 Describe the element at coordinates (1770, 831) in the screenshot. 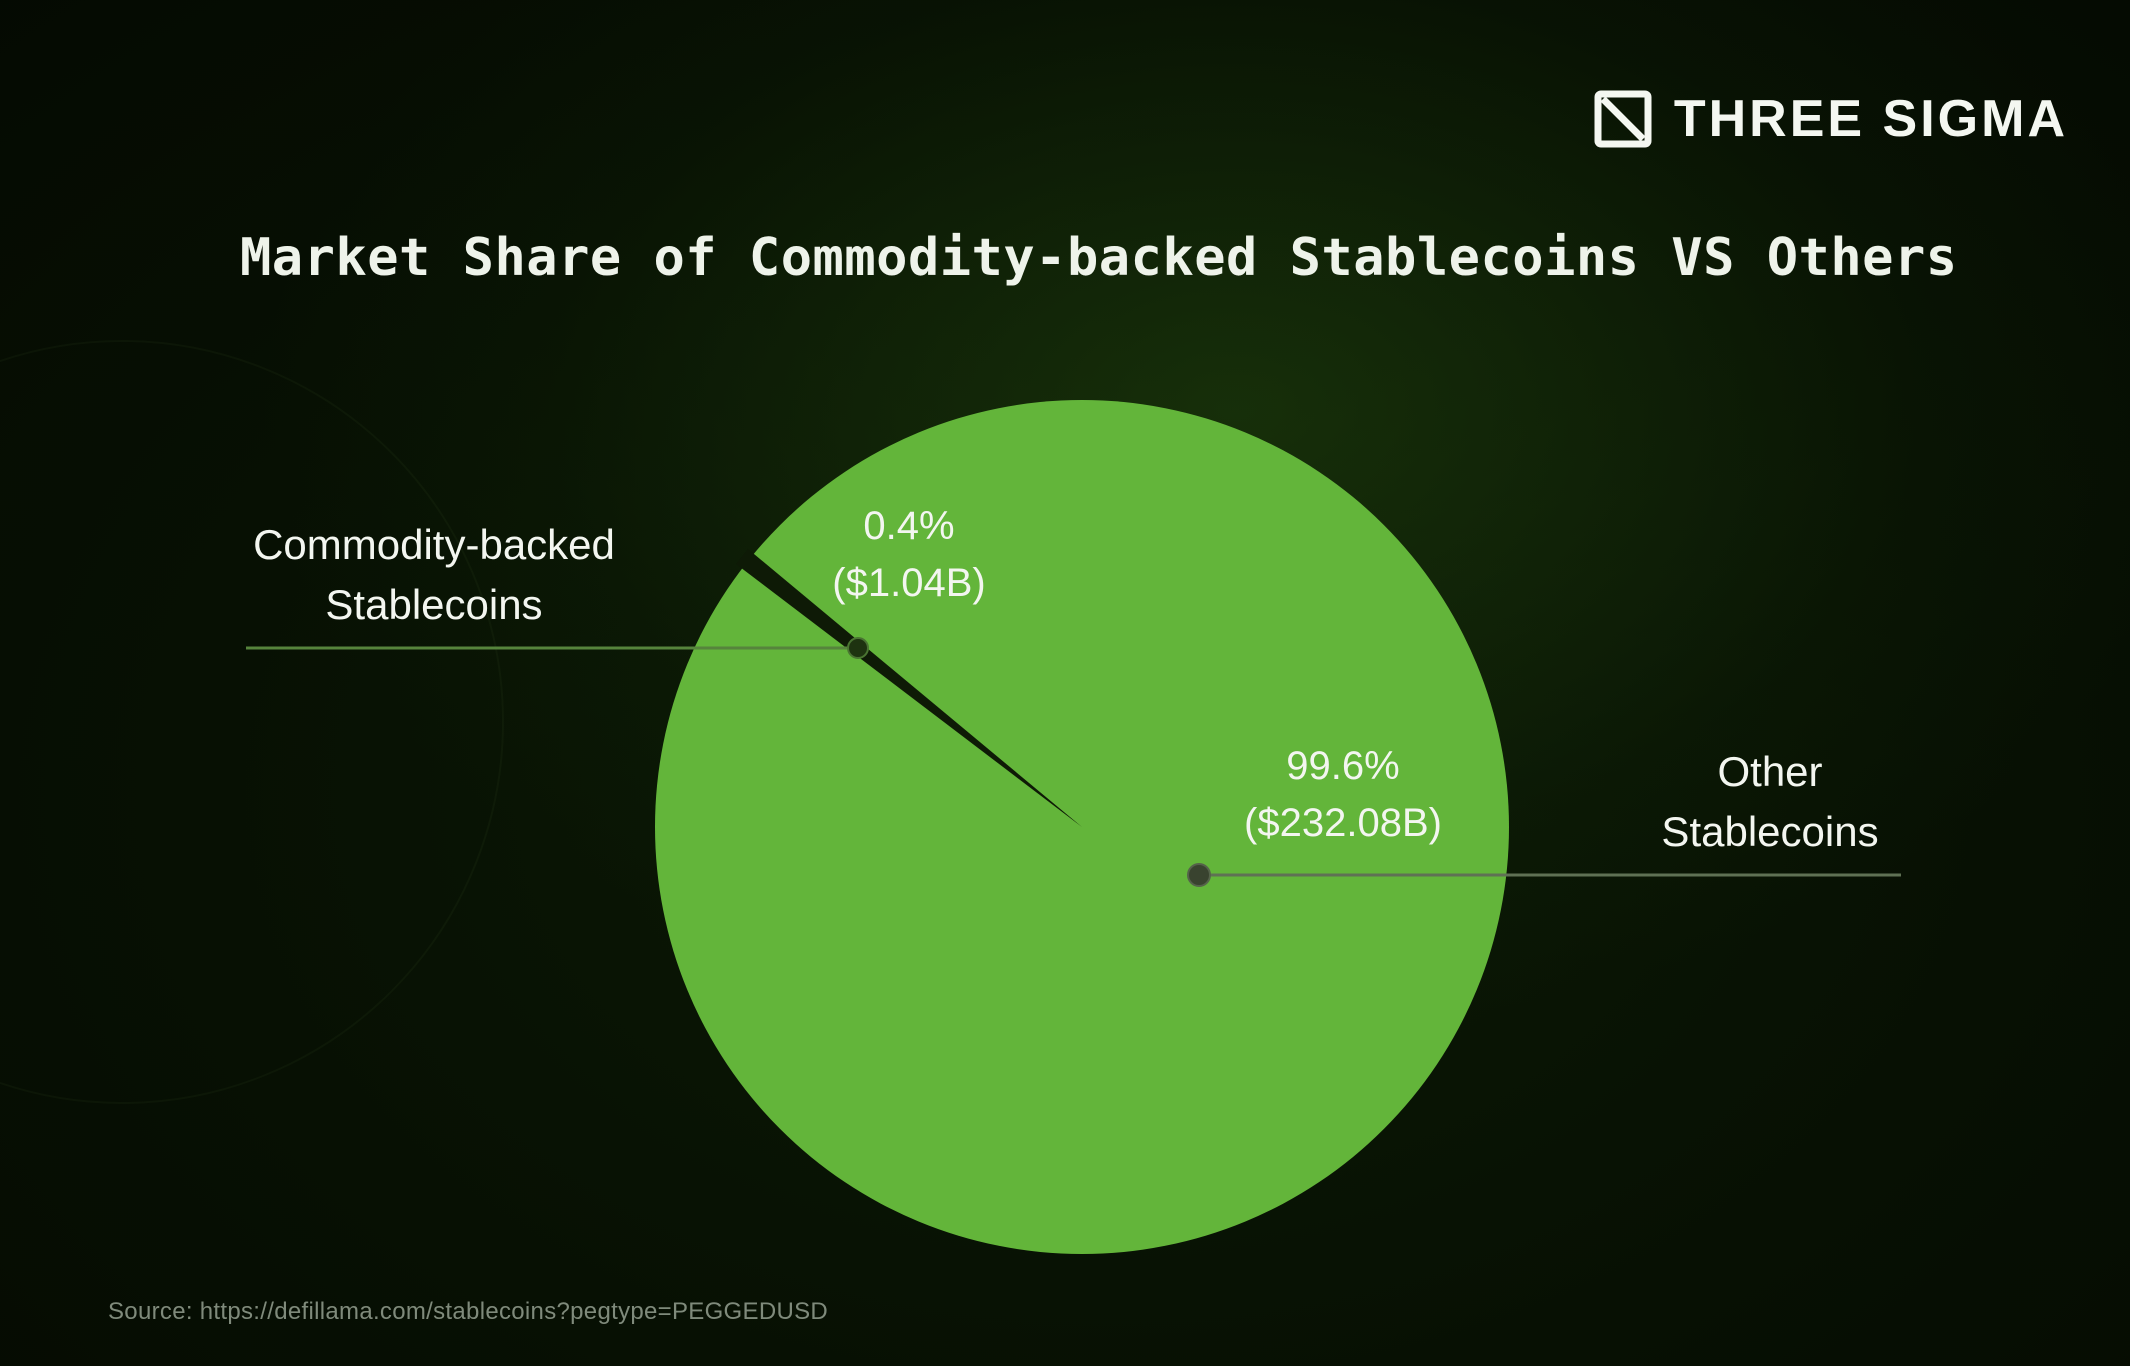

I see `callout-other-line2: Stablecoins` at that location.